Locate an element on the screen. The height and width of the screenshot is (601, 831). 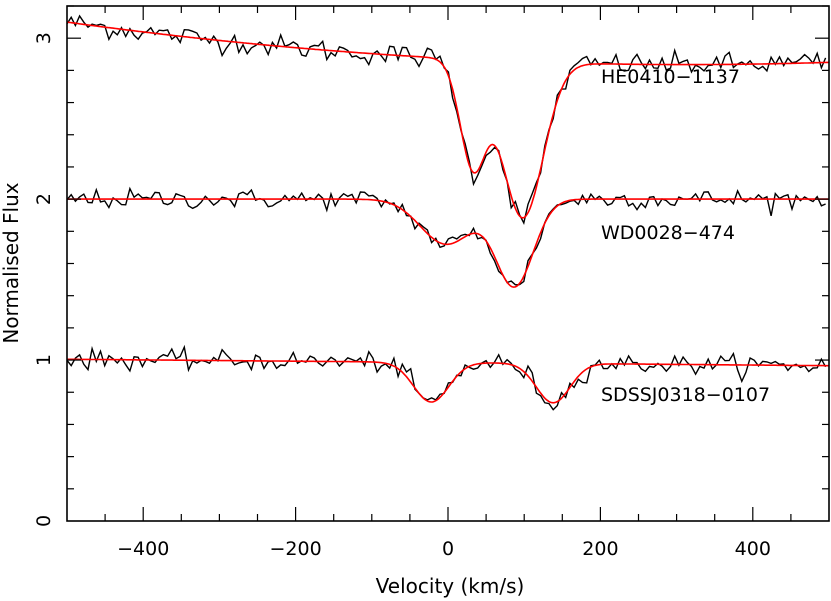
y-tick-label: 3 is located at coordinates (44, 38).